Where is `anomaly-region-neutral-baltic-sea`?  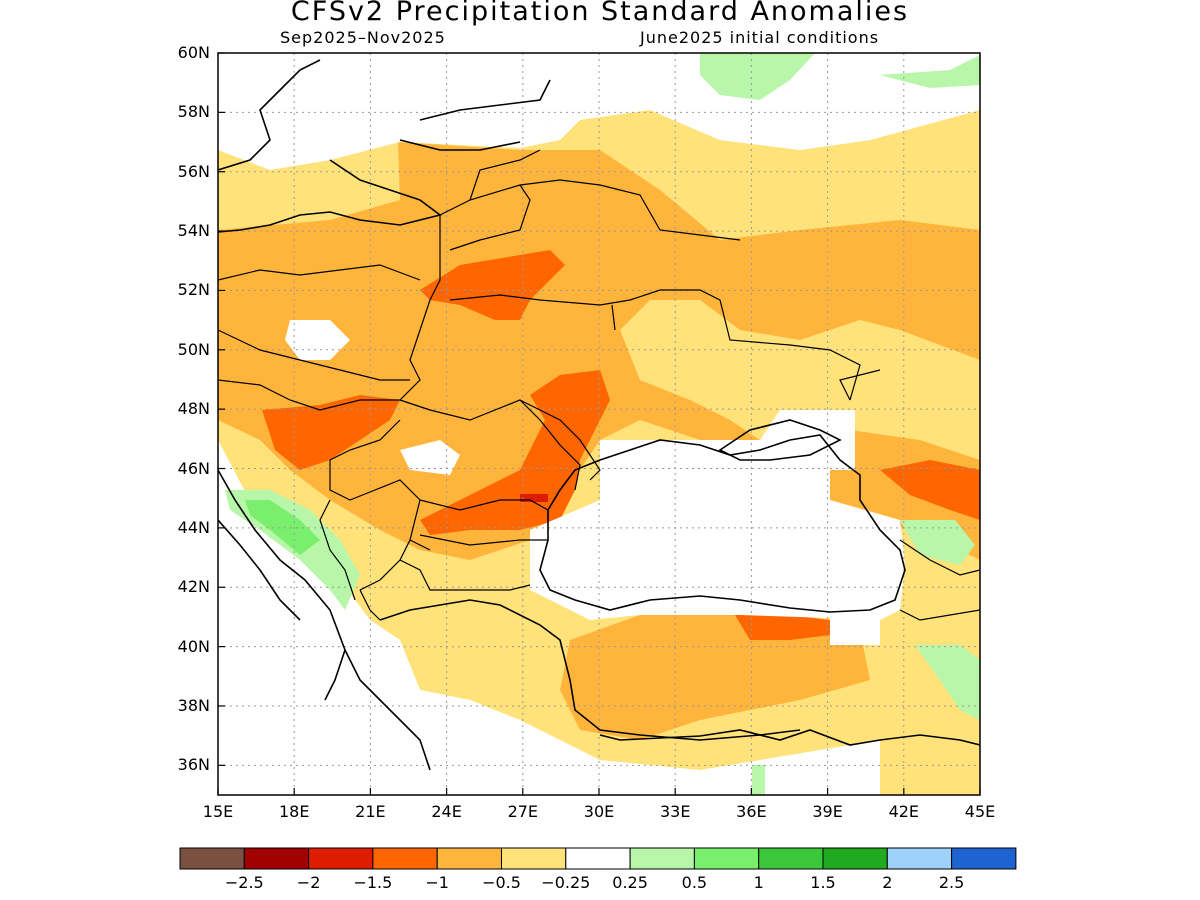
anomaly-region-neutral-baltic-sea is located at coordinates (389, 111).